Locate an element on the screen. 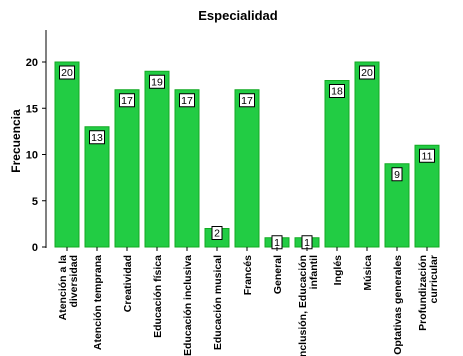 This screenshot has height=356, width=463. x-tick-label: Inclusión, Educación infantil is located at coordinates (308, 305).